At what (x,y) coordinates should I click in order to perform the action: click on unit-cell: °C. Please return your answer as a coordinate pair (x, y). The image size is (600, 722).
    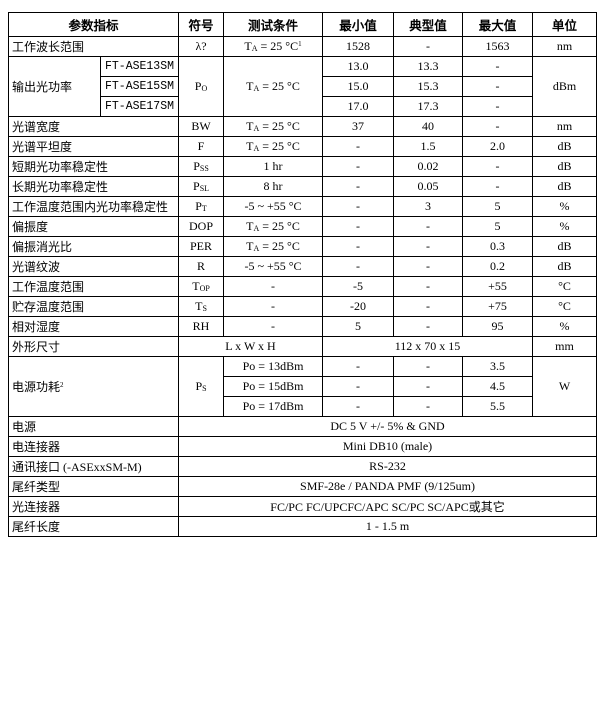
    Looking at the image, I should click on (565, 306).